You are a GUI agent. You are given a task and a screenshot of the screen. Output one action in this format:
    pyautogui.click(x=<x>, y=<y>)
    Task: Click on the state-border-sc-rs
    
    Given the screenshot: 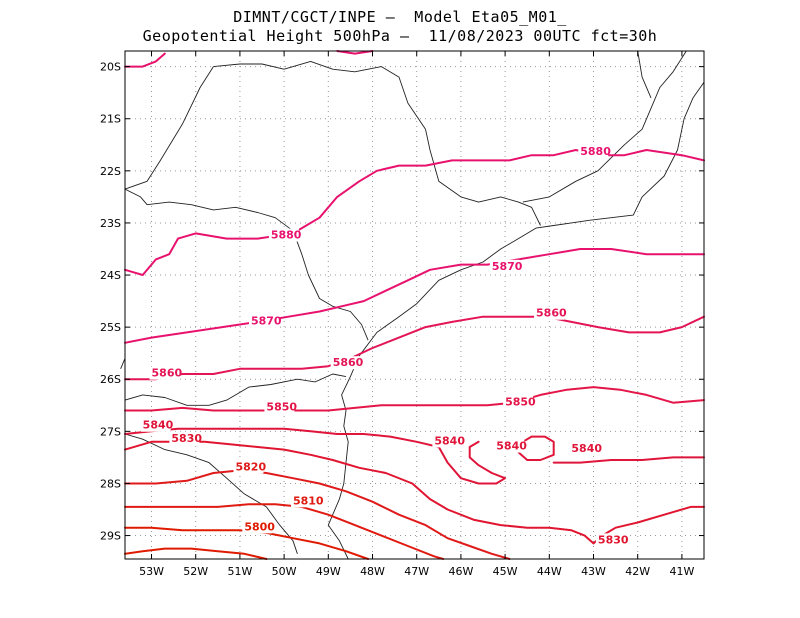 What is the action you would take?
    pyautogui.click(x=211, y=493)
    